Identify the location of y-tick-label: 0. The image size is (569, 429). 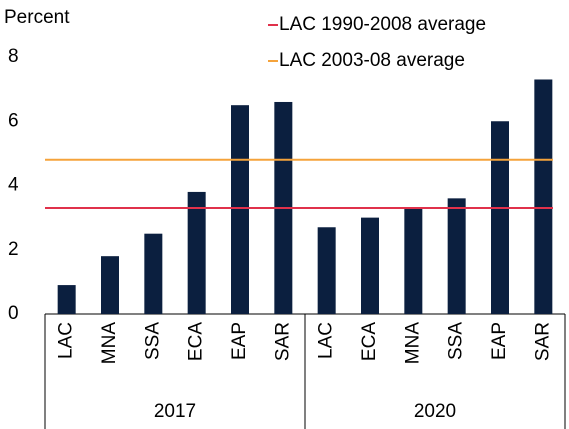
(13, 313).